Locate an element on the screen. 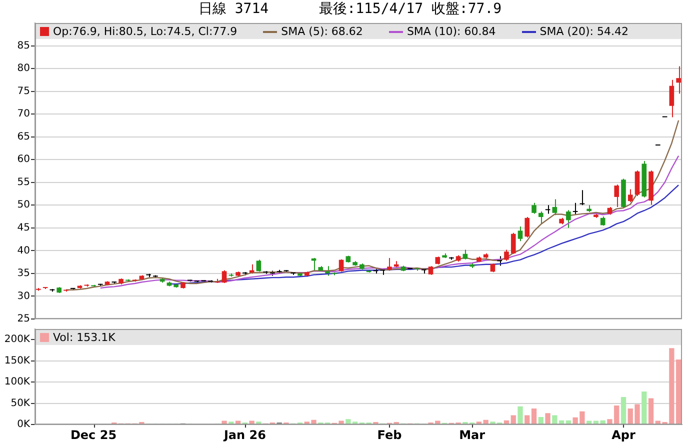 This screenshot has width=700, height=447. chart-title: 日線 3714 最後:115/4/17 收盤:77.9 is located at coordinates (350, 9).